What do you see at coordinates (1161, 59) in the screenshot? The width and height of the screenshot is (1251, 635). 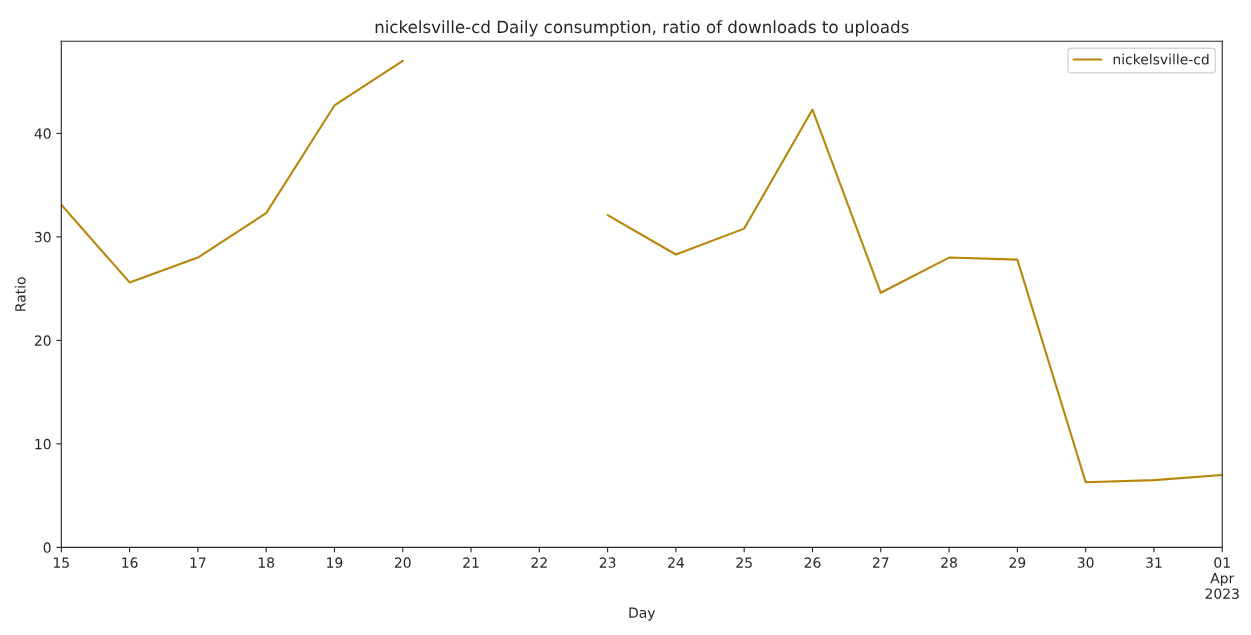 I see `legend-label: nickelsville-cd` at bounding box center [1161, 59].